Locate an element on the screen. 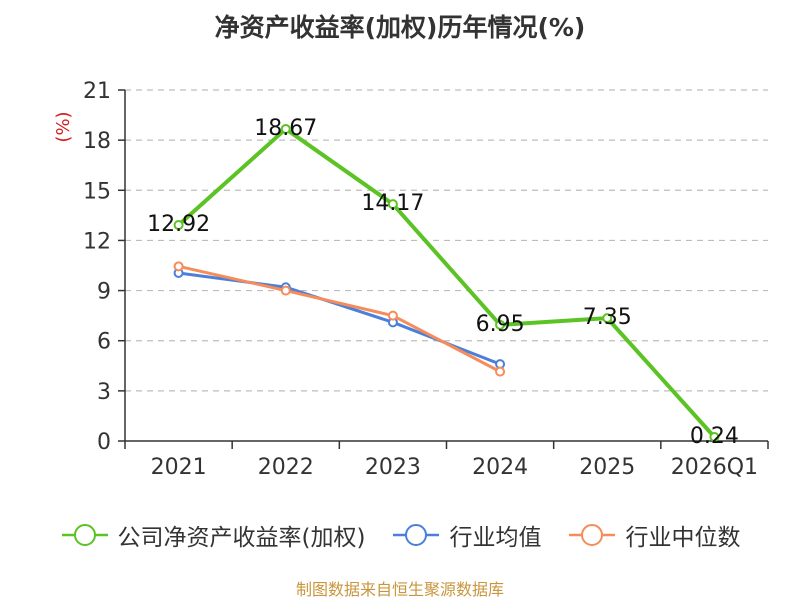  y-tick-label: 18 is located at coordinates (97, 141).